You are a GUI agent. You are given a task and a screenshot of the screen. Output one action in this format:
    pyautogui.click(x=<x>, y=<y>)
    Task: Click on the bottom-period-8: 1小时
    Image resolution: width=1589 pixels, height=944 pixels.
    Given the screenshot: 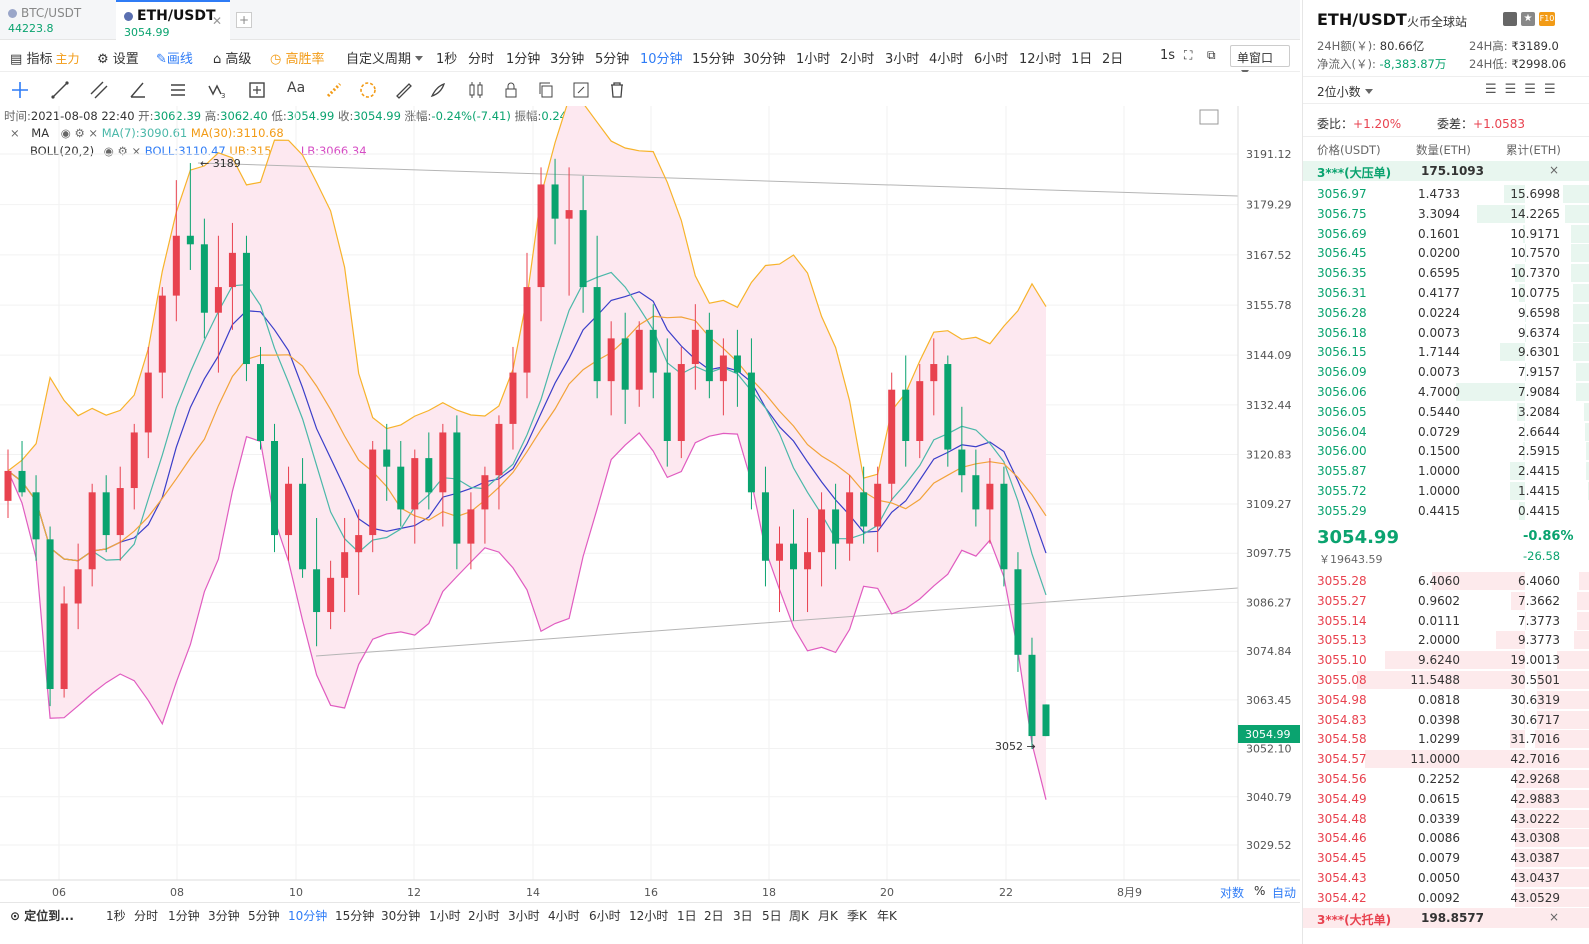 What is the action you would take?
    pyautogui.click(x=445, y=916)
    